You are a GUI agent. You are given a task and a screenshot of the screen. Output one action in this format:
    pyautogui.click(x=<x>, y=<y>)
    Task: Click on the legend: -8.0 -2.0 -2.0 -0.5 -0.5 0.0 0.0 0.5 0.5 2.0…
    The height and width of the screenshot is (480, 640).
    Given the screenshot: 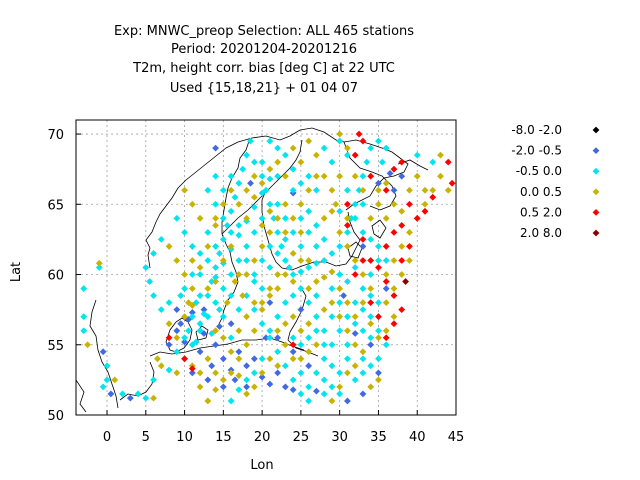 What is the action you would take?
    pyautogui.click(x=555, y=181)
    